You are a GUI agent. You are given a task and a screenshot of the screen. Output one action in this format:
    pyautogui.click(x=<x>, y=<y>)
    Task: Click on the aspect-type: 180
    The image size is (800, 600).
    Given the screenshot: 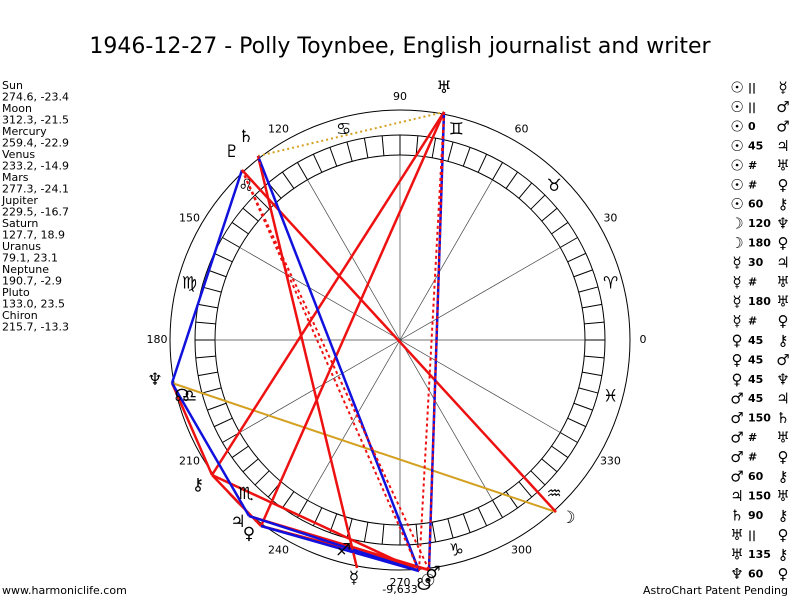 What is the action you would take?
    pyautogui.click(x=759, y=301)
    